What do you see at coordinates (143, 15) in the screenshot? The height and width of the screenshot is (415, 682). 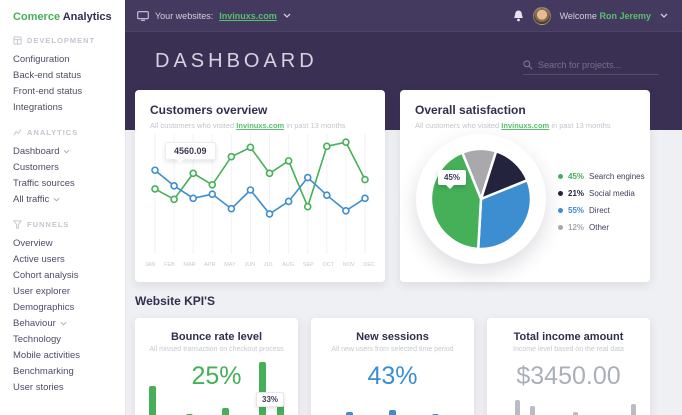 I see `monitor-icon` at bounding box center [143, 15].